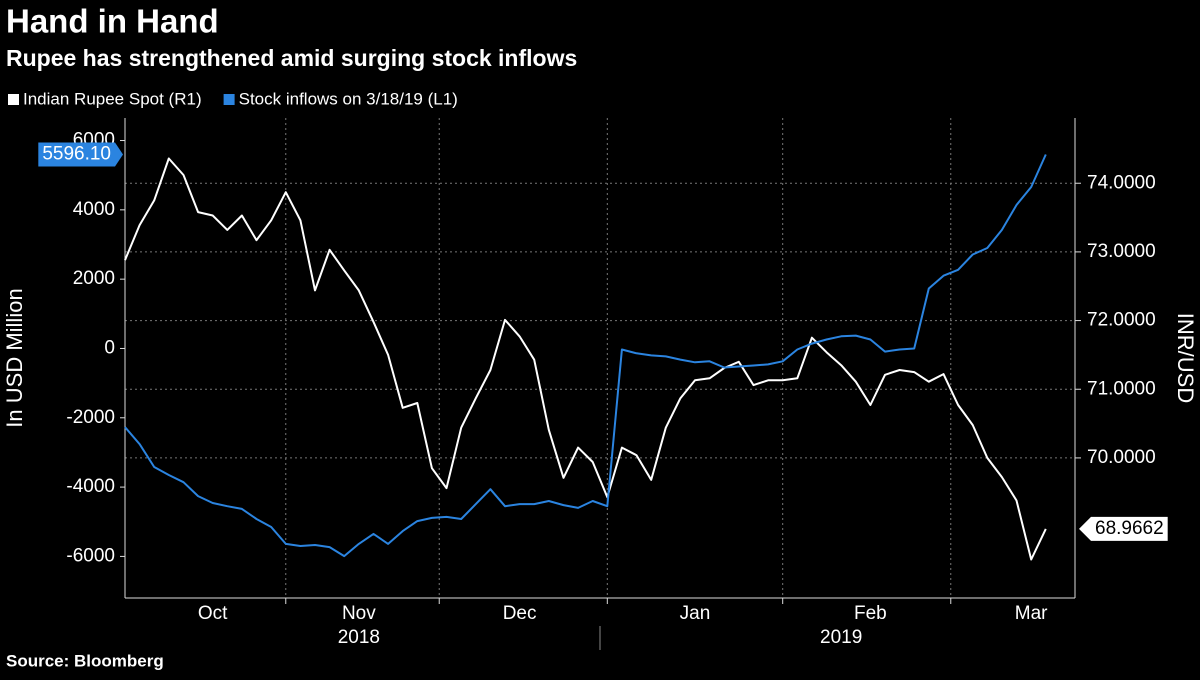 This screenshot has width=1200, height=680. What do you see at coordinates (348, 98) in the screenshot?
I see `legend-label: Stock inflows on 3/18/19 (L1)` at bounding box center [348, 98].